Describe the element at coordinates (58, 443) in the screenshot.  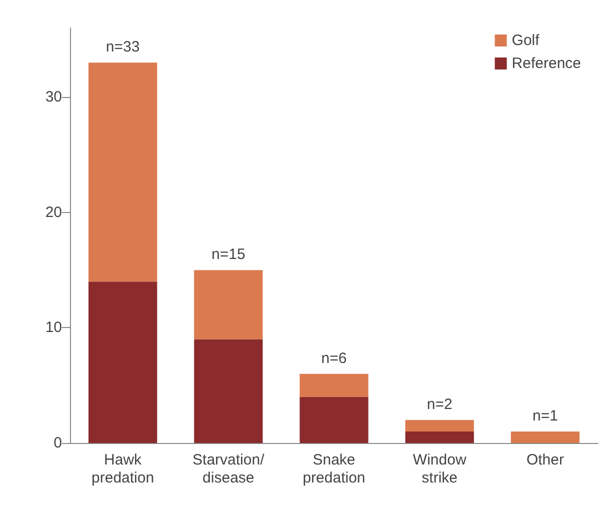
I see `y-tick-label: 0` at that location.